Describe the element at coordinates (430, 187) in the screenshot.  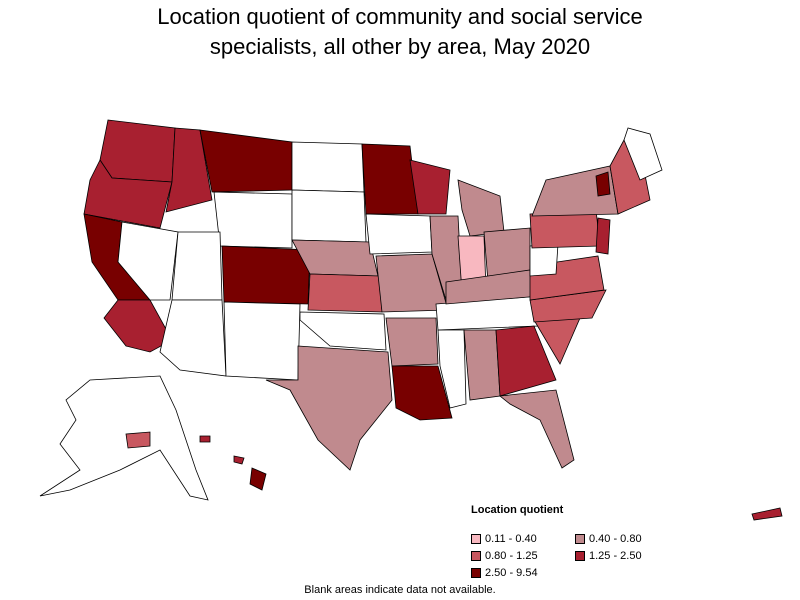
I see `region-wisconsin` at that location.